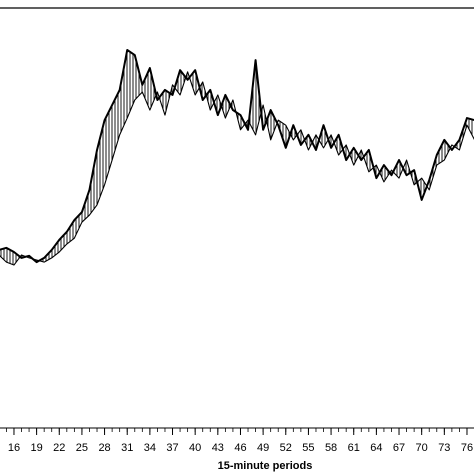 This screenshot has height=474, width=474. What do you see at coordinates (104, 448) in the screenshot?
I see `x-tick-label: 28` at bounding box center [104, 448].